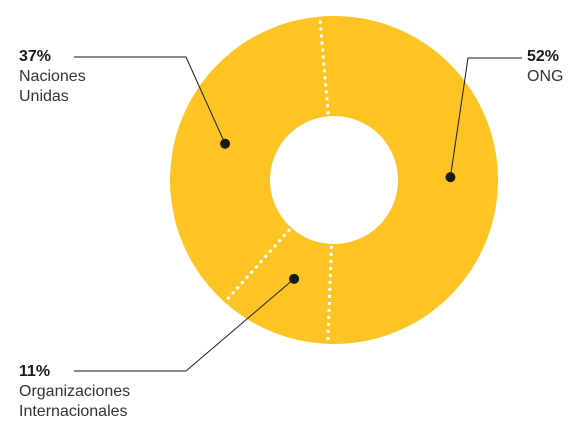  I want to click on slice-name-naciones-line2: Unidas, so click(44, 96).